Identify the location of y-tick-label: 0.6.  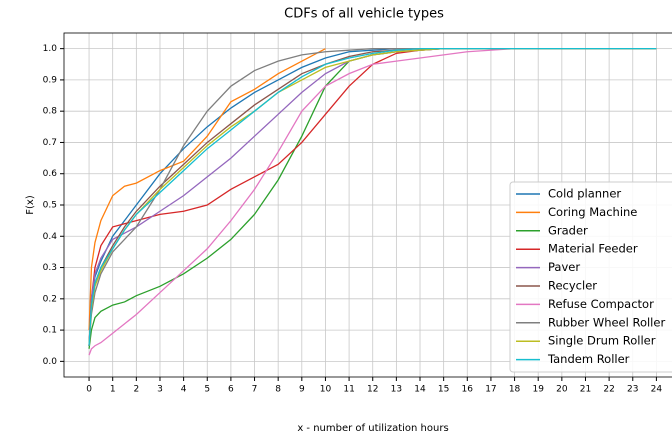
(50, 174).